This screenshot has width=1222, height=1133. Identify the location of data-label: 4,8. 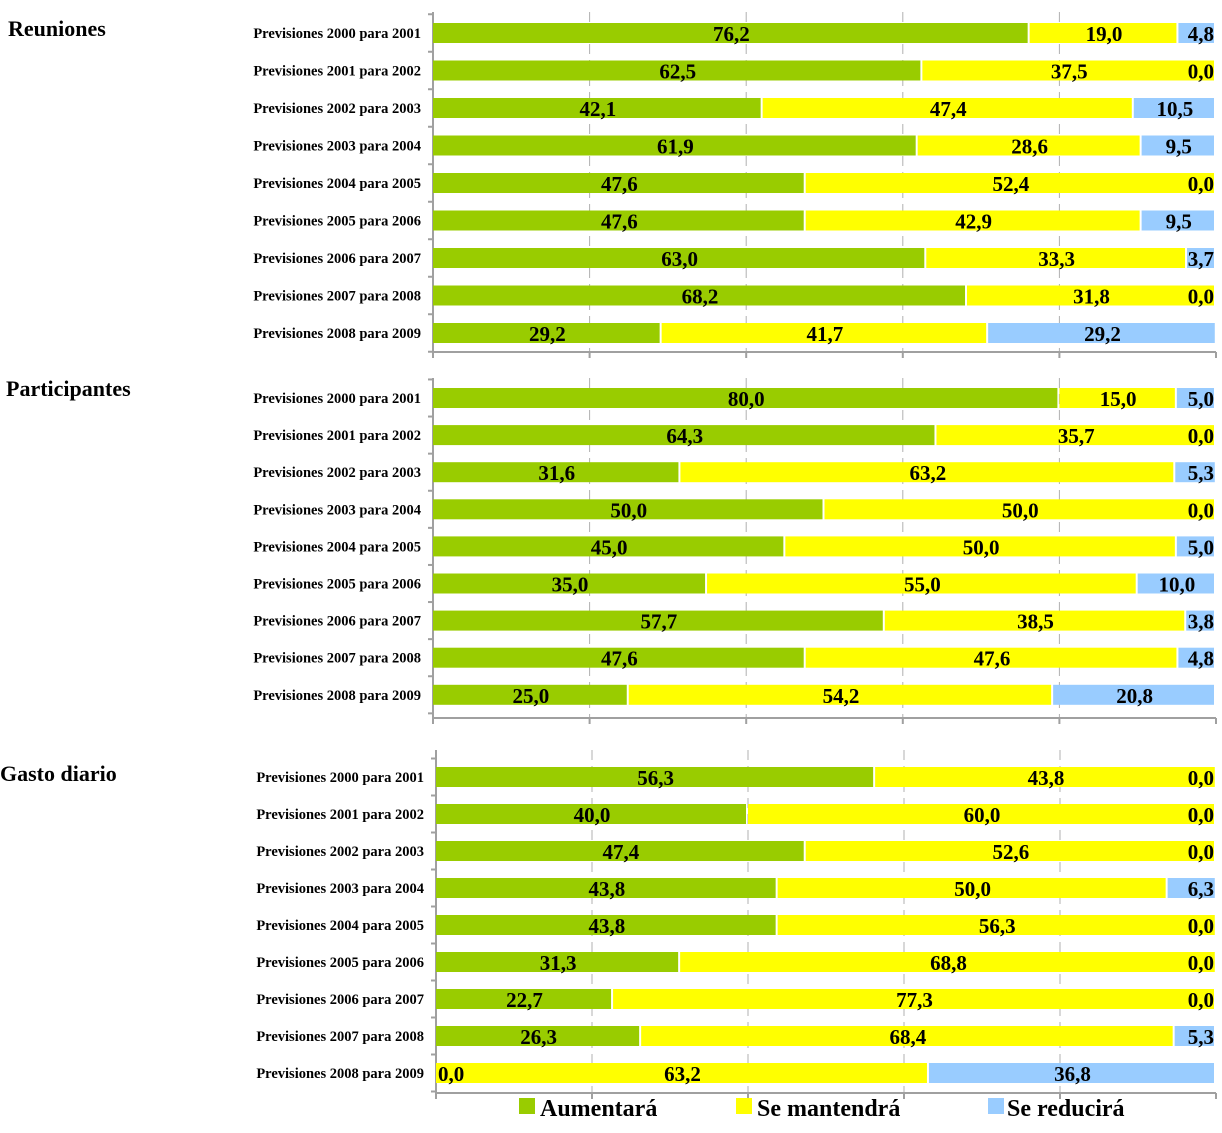
(1201, 34).